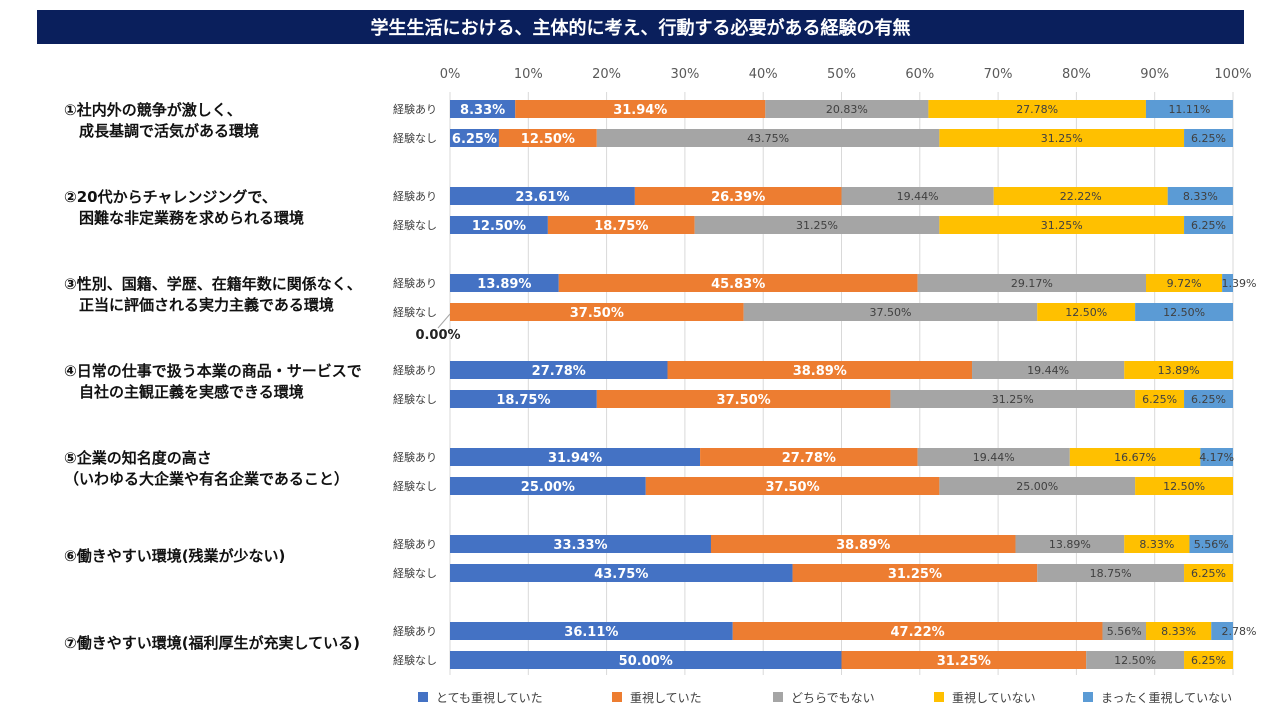  Describe the element at coordinates (666, 697) in the screenshot. I see `legend-label: 重視していた` at that location.